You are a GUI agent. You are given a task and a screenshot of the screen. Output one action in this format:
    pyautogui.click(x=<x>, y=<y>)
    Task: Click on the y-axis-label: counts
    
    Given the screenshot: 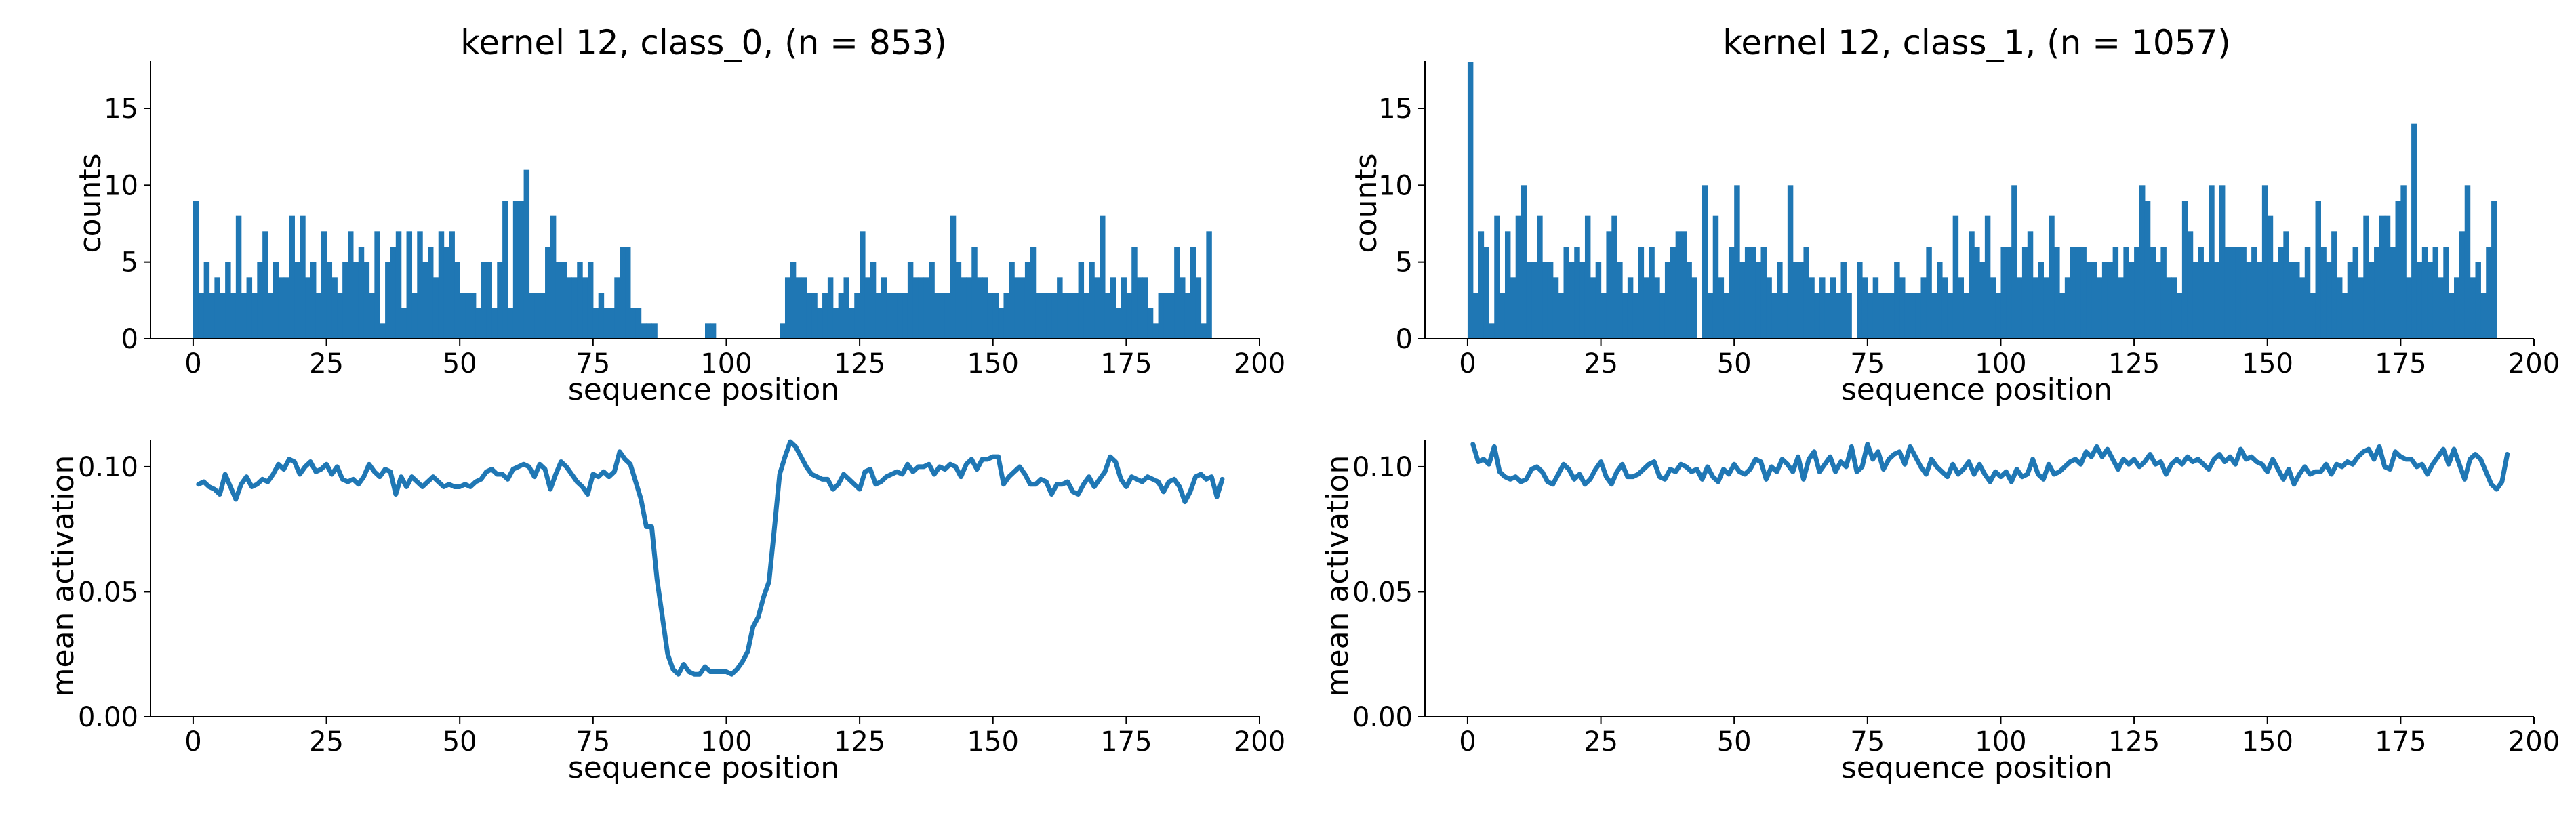 What is the action you would take?
    pyautogui.click(x=90, y=203)
    